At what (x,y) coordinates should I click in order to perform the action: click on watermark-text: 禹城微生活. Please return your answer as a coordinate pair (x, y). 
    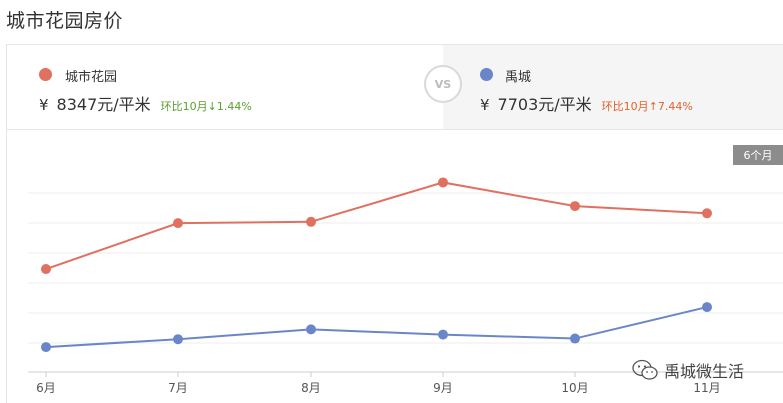
    Looking at the image, I should click on (704, 371).